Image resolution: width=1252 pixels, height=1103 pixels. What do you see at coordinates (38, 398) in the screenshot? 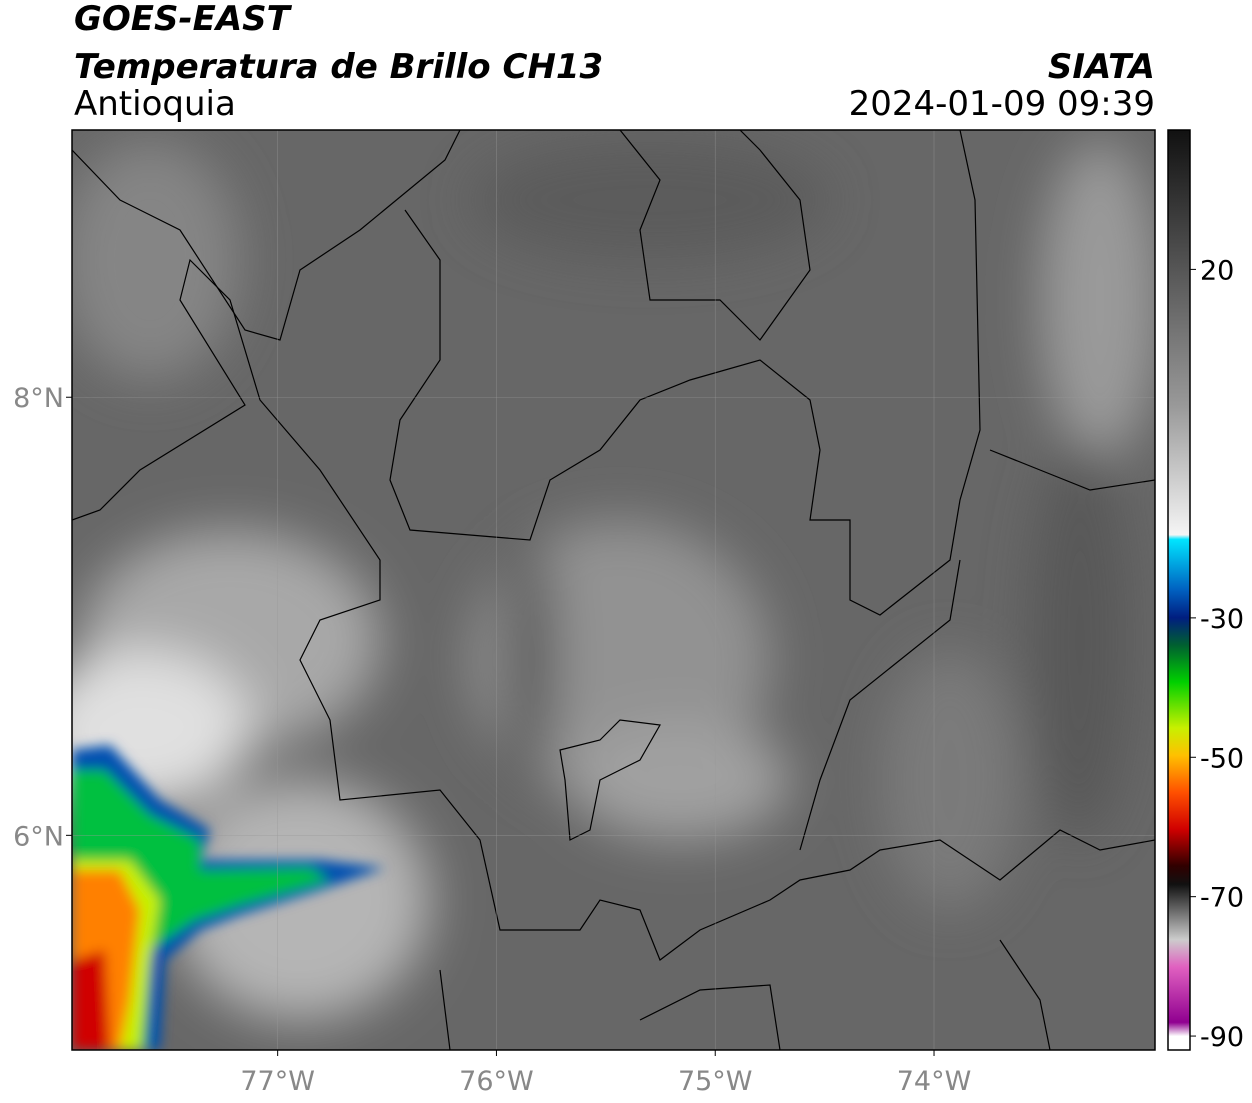
I see `y-tick-label: 8°N` at bounding box center [38, 398].